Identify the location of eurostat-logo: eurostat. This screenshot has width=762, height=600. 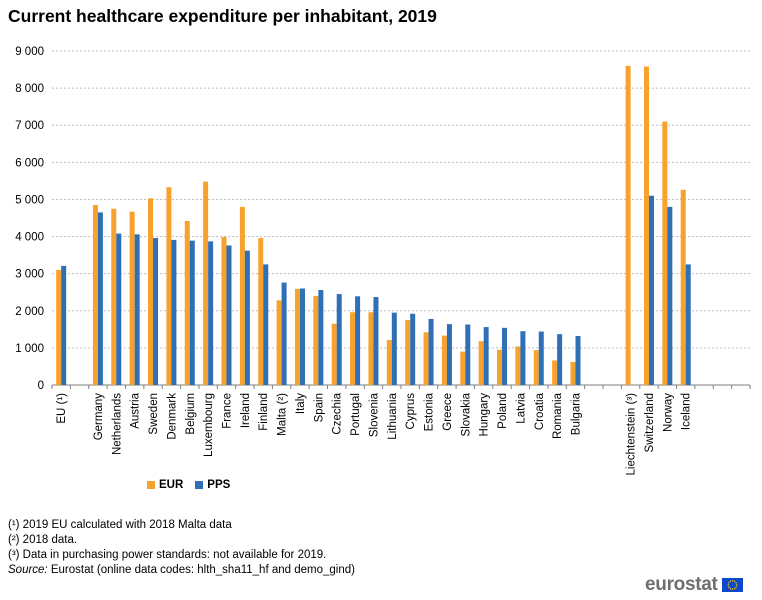
(694, 585).